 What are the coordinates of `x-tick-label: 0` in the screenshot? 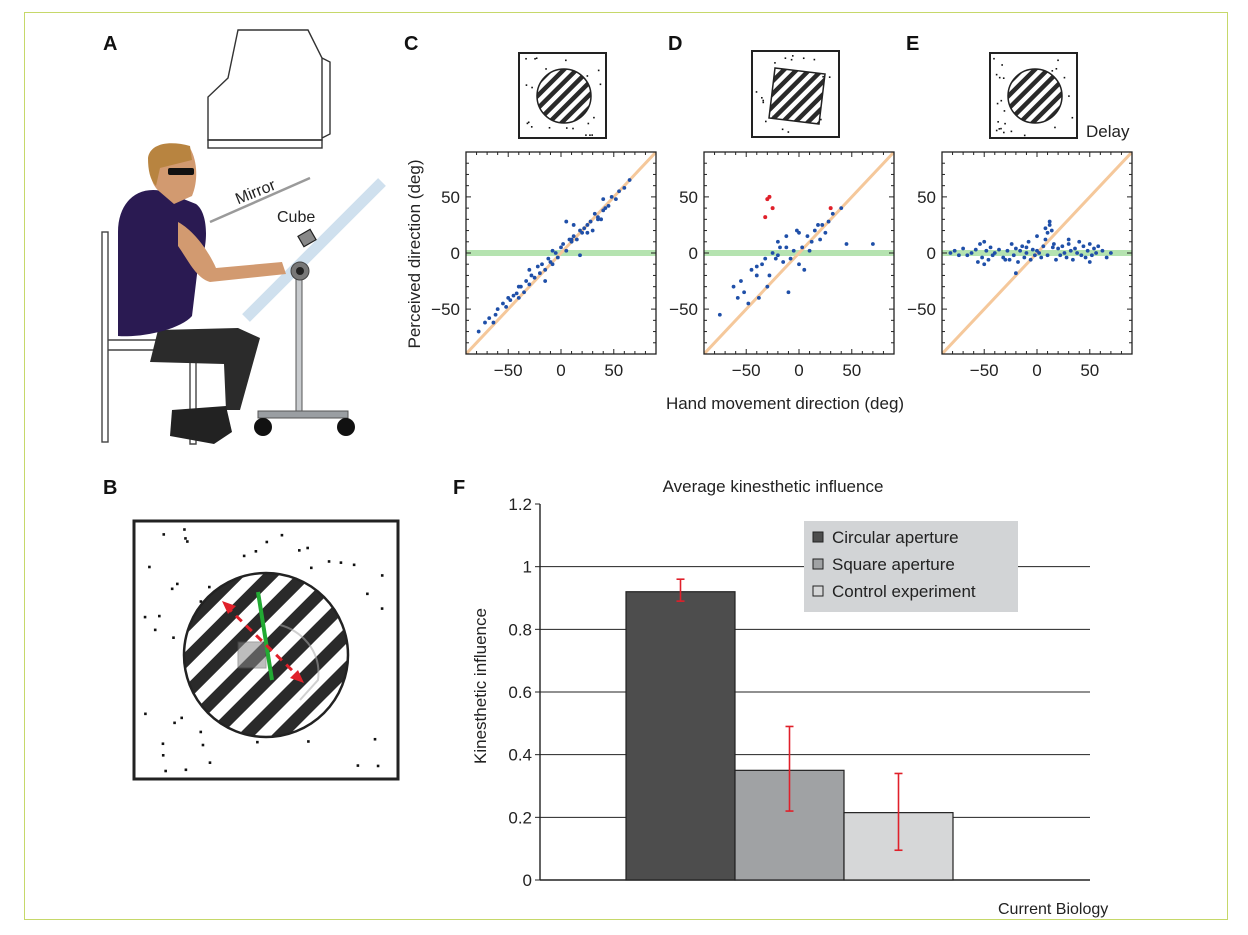 It's located at (560, 370).